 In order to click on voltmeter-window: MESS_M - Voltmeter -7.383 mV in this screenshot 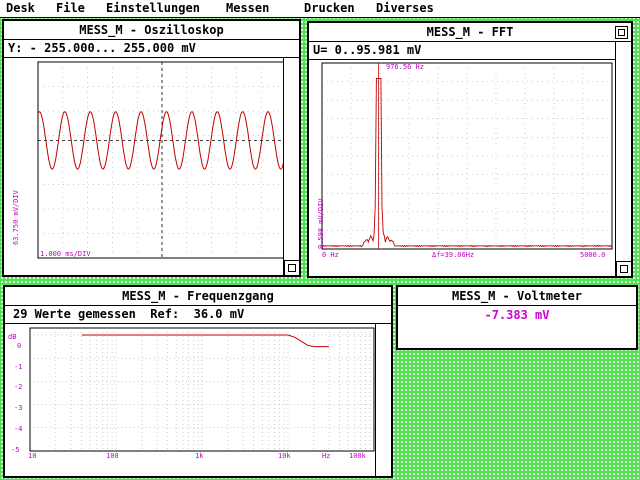, I will do `click(517, 317)`.